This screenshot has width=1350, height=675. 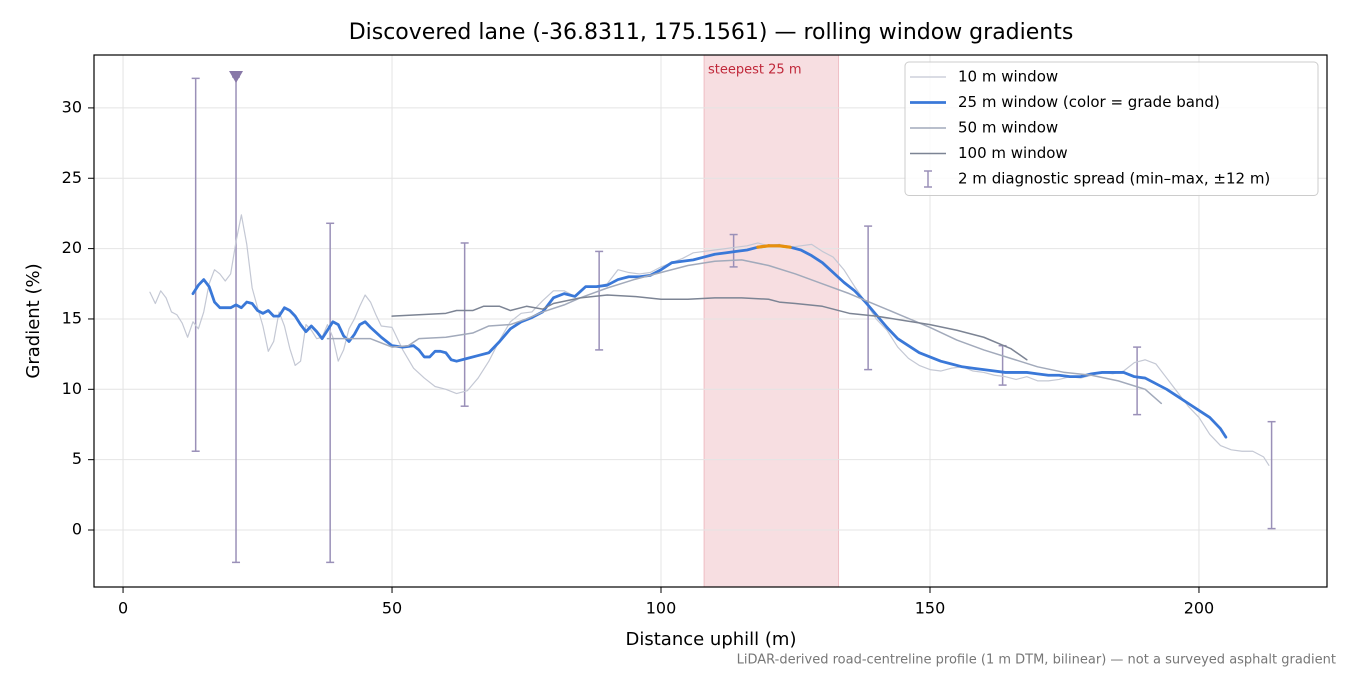 What do you see at coordinates (1089, 102) in the screenshot?
I see `legend-label: 25 m window (color = grade band)` at bounding box center [1089, 102].